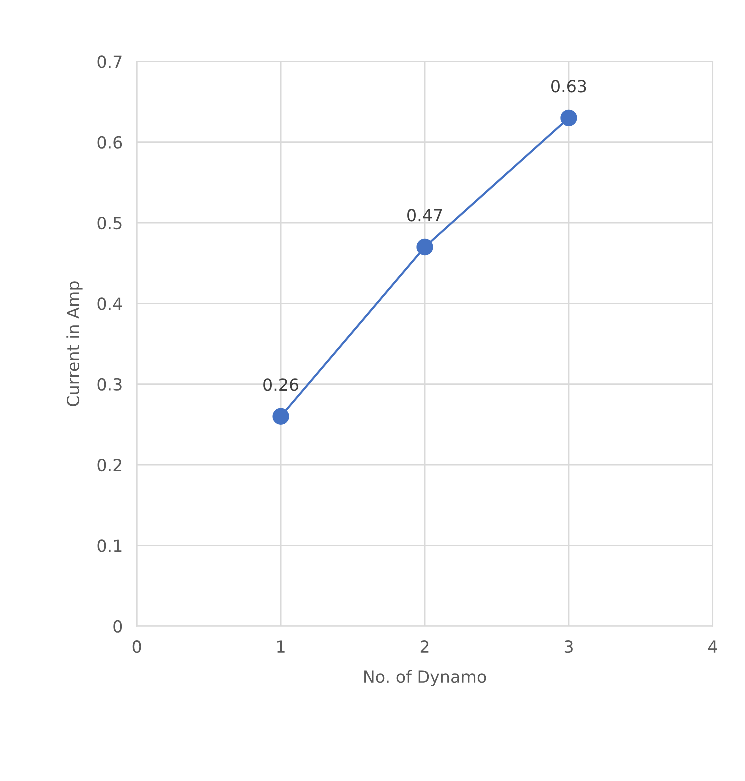 Image resolution: width=745 pixels, height=781 pixels. What do you see at coordinates (425, 215) in the screenshot?
I see `data-label: 0.47` at bounding box center [425, 215].